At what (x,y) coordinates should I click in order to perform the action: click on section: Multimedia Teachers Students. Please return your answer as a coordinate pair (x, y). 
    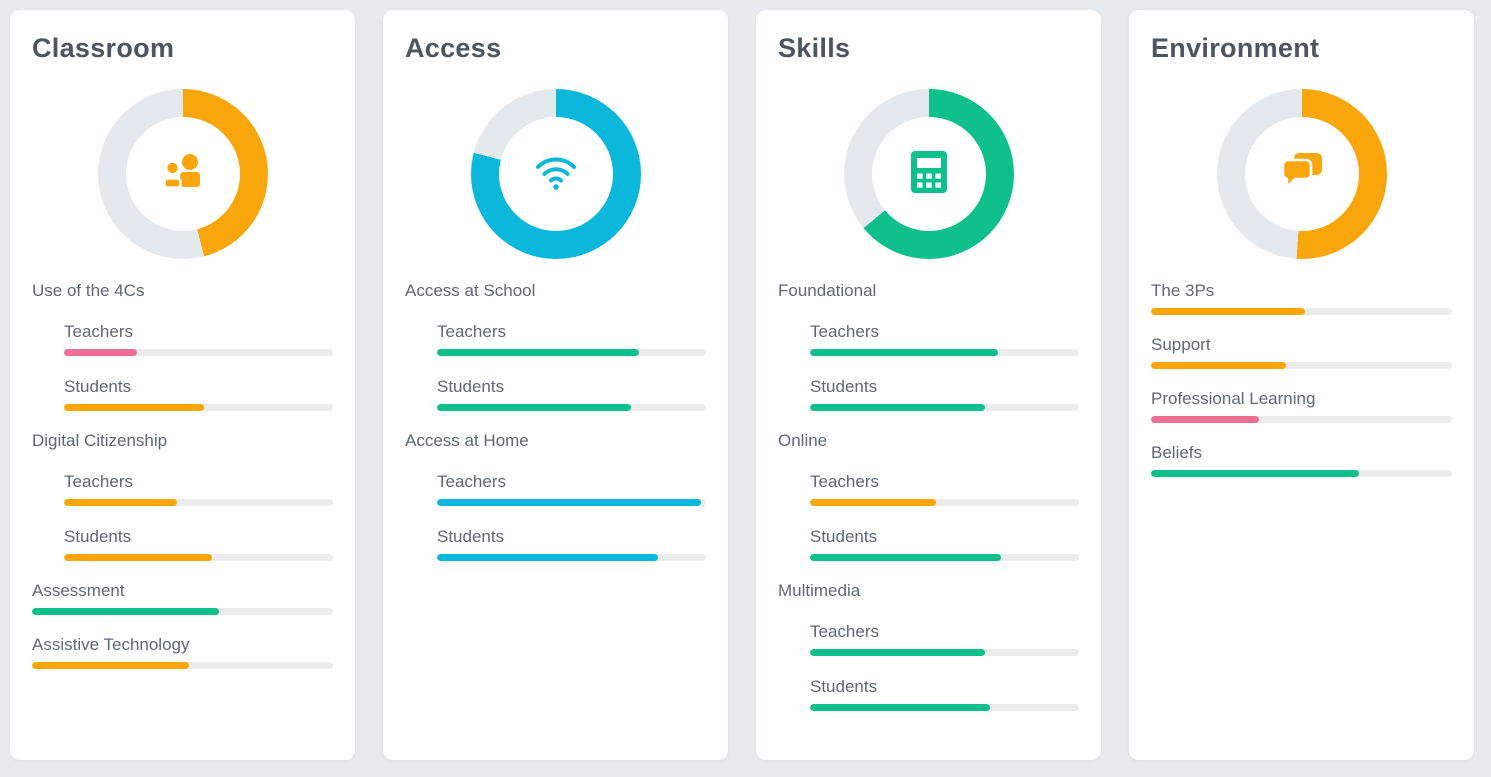
    Looking at the image, I should click on (928, 646).